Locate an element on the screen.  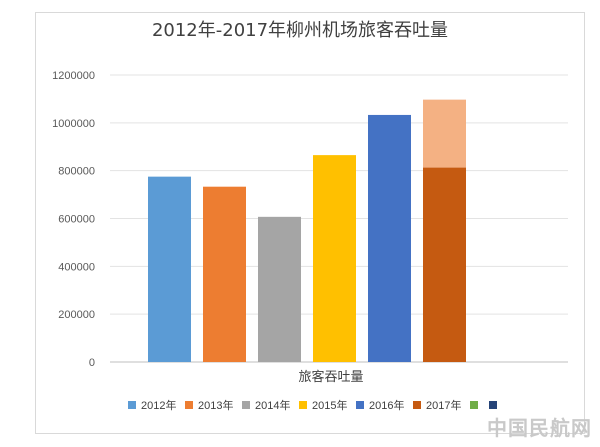
bar-2017年 is located at coordinates (444, 264).